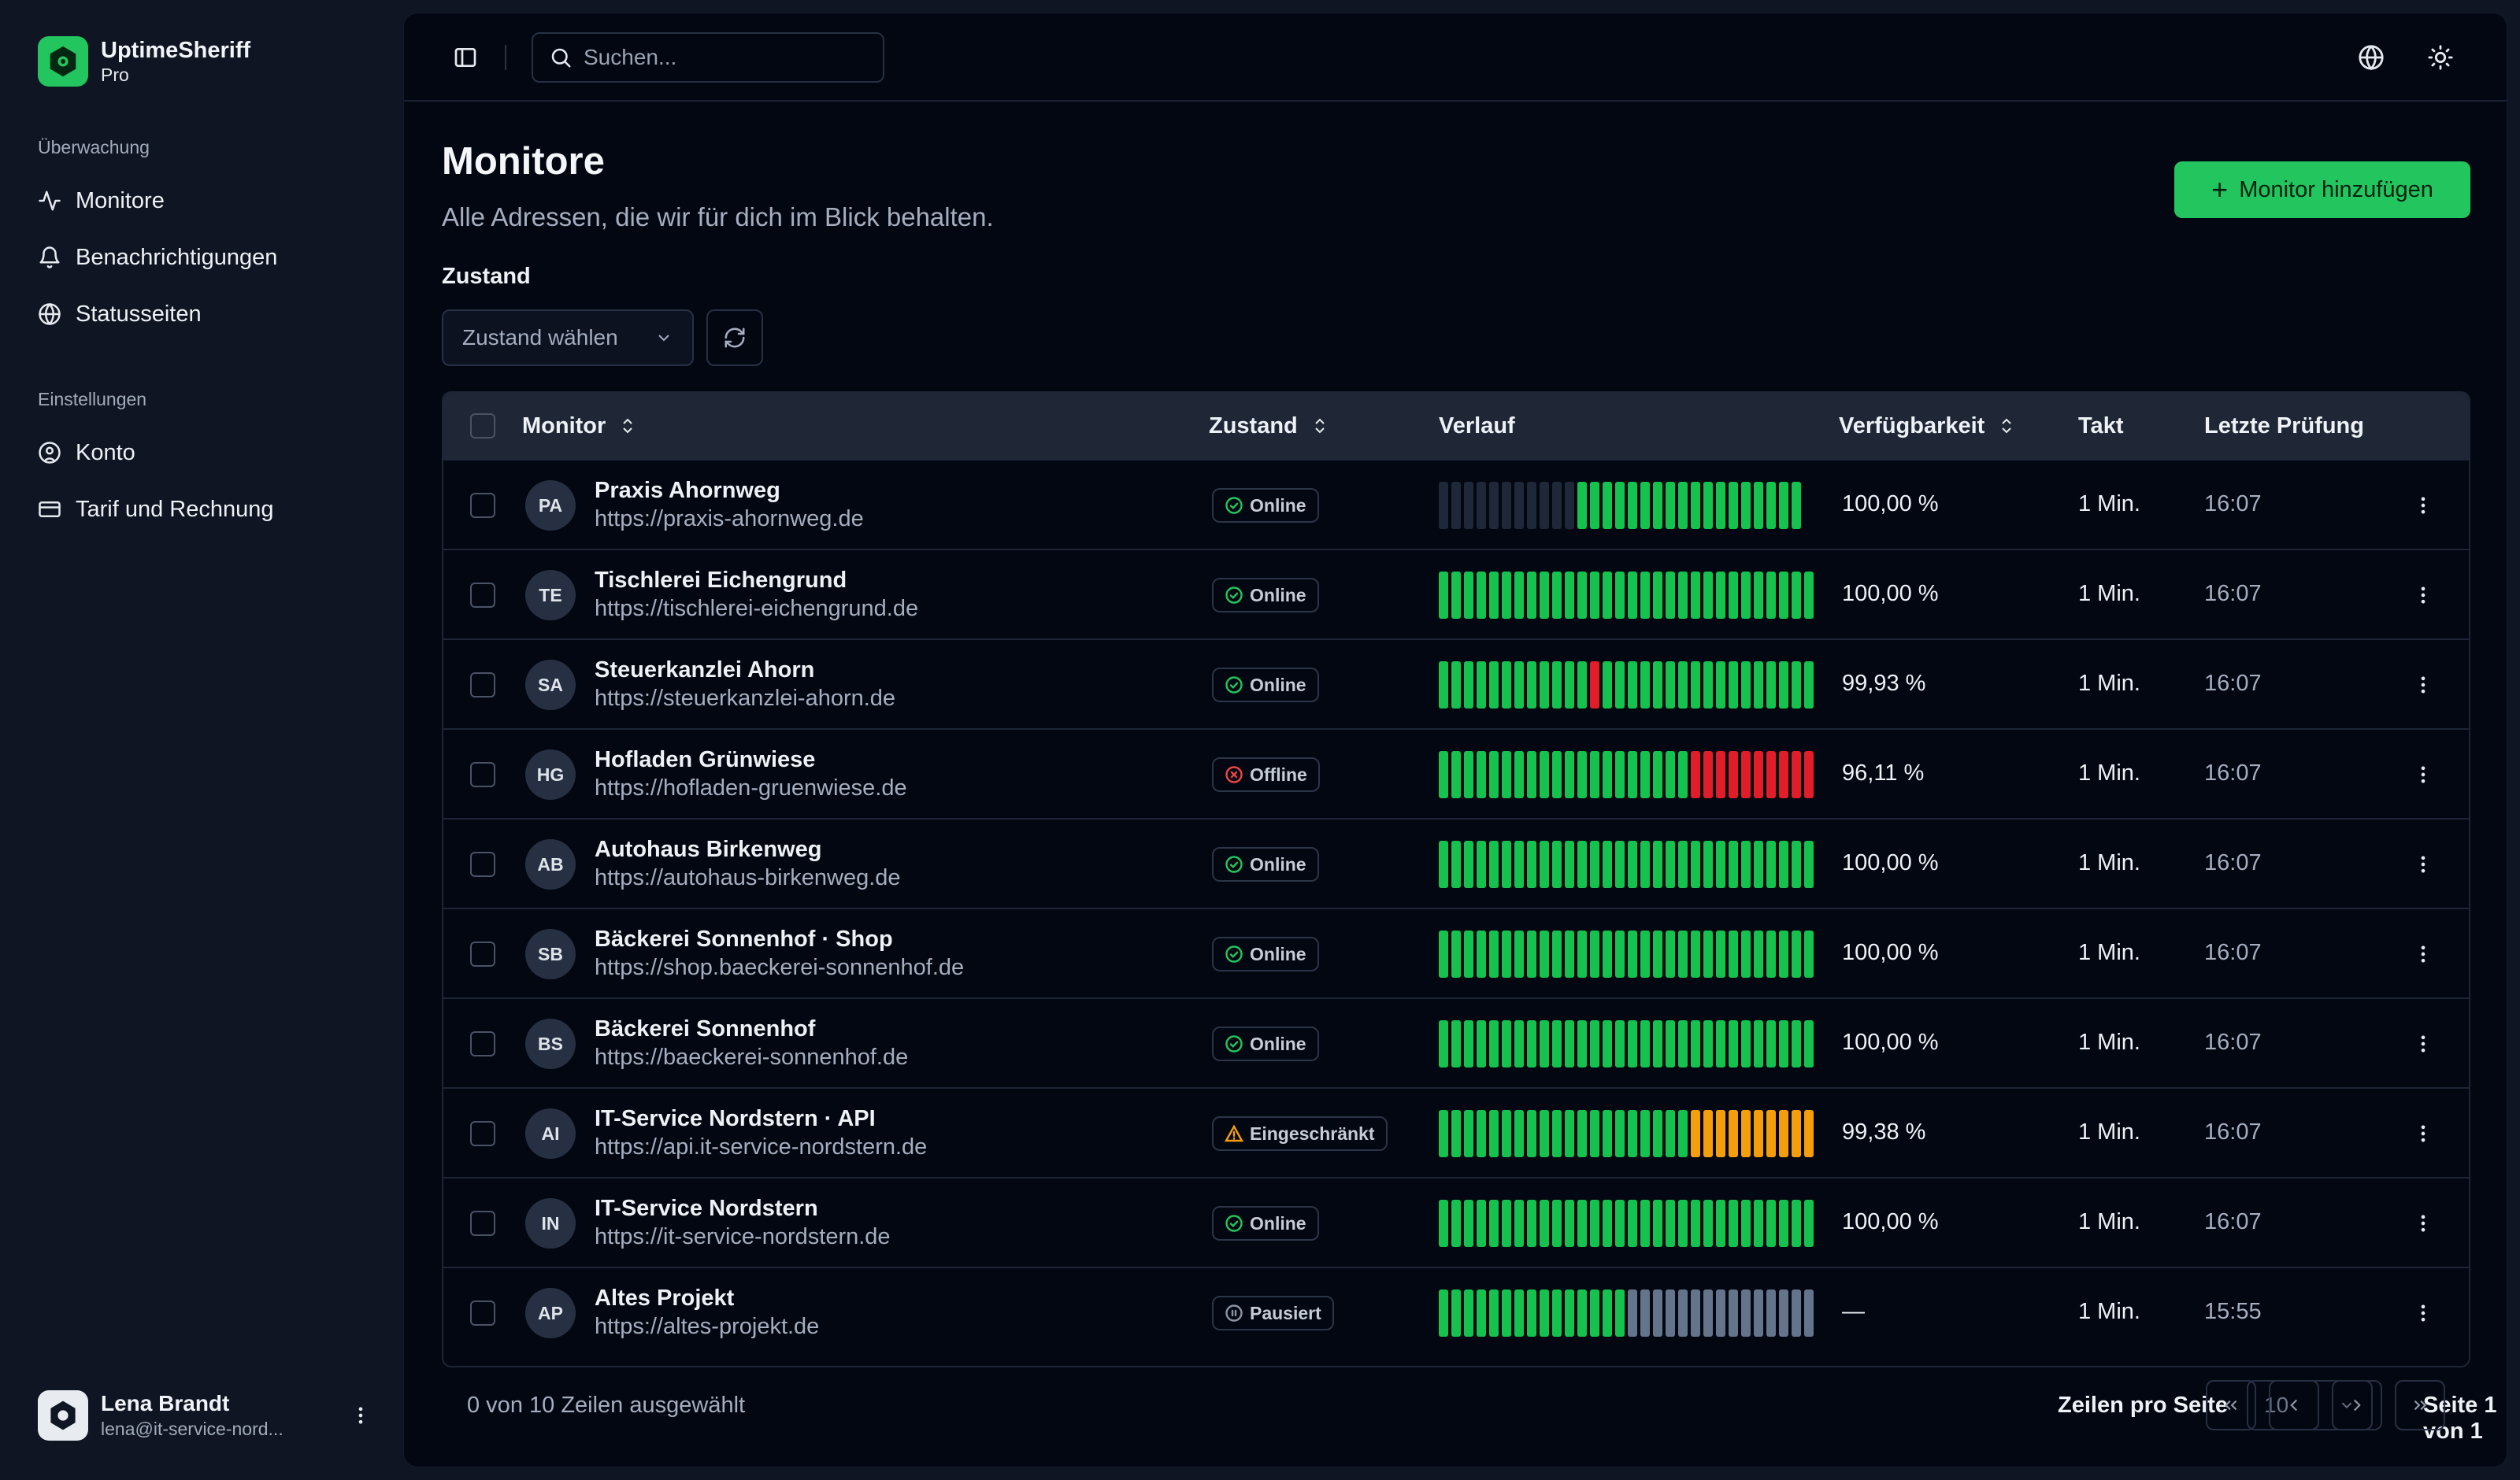 This screenshot has width=2520, height=1480. I want to click on monitor-url: https://autohaus-birkenweg.de, so click(748, 877).